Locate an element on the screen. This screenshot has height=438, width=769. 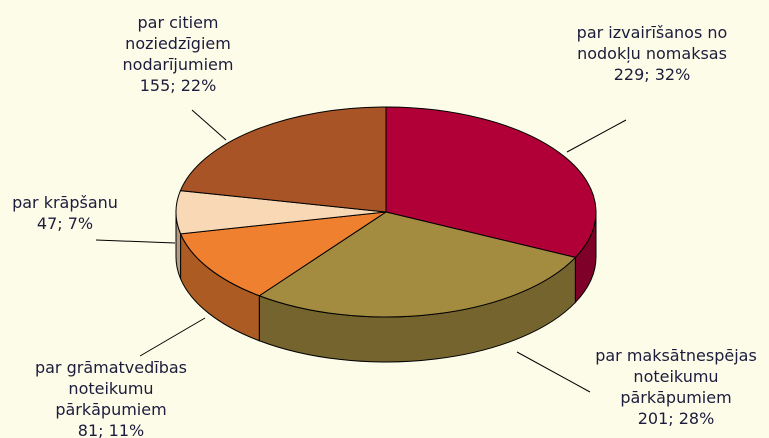
category-label: par izvairīšanos no nodokļu nomaksas is located at coordinates (652, 43).